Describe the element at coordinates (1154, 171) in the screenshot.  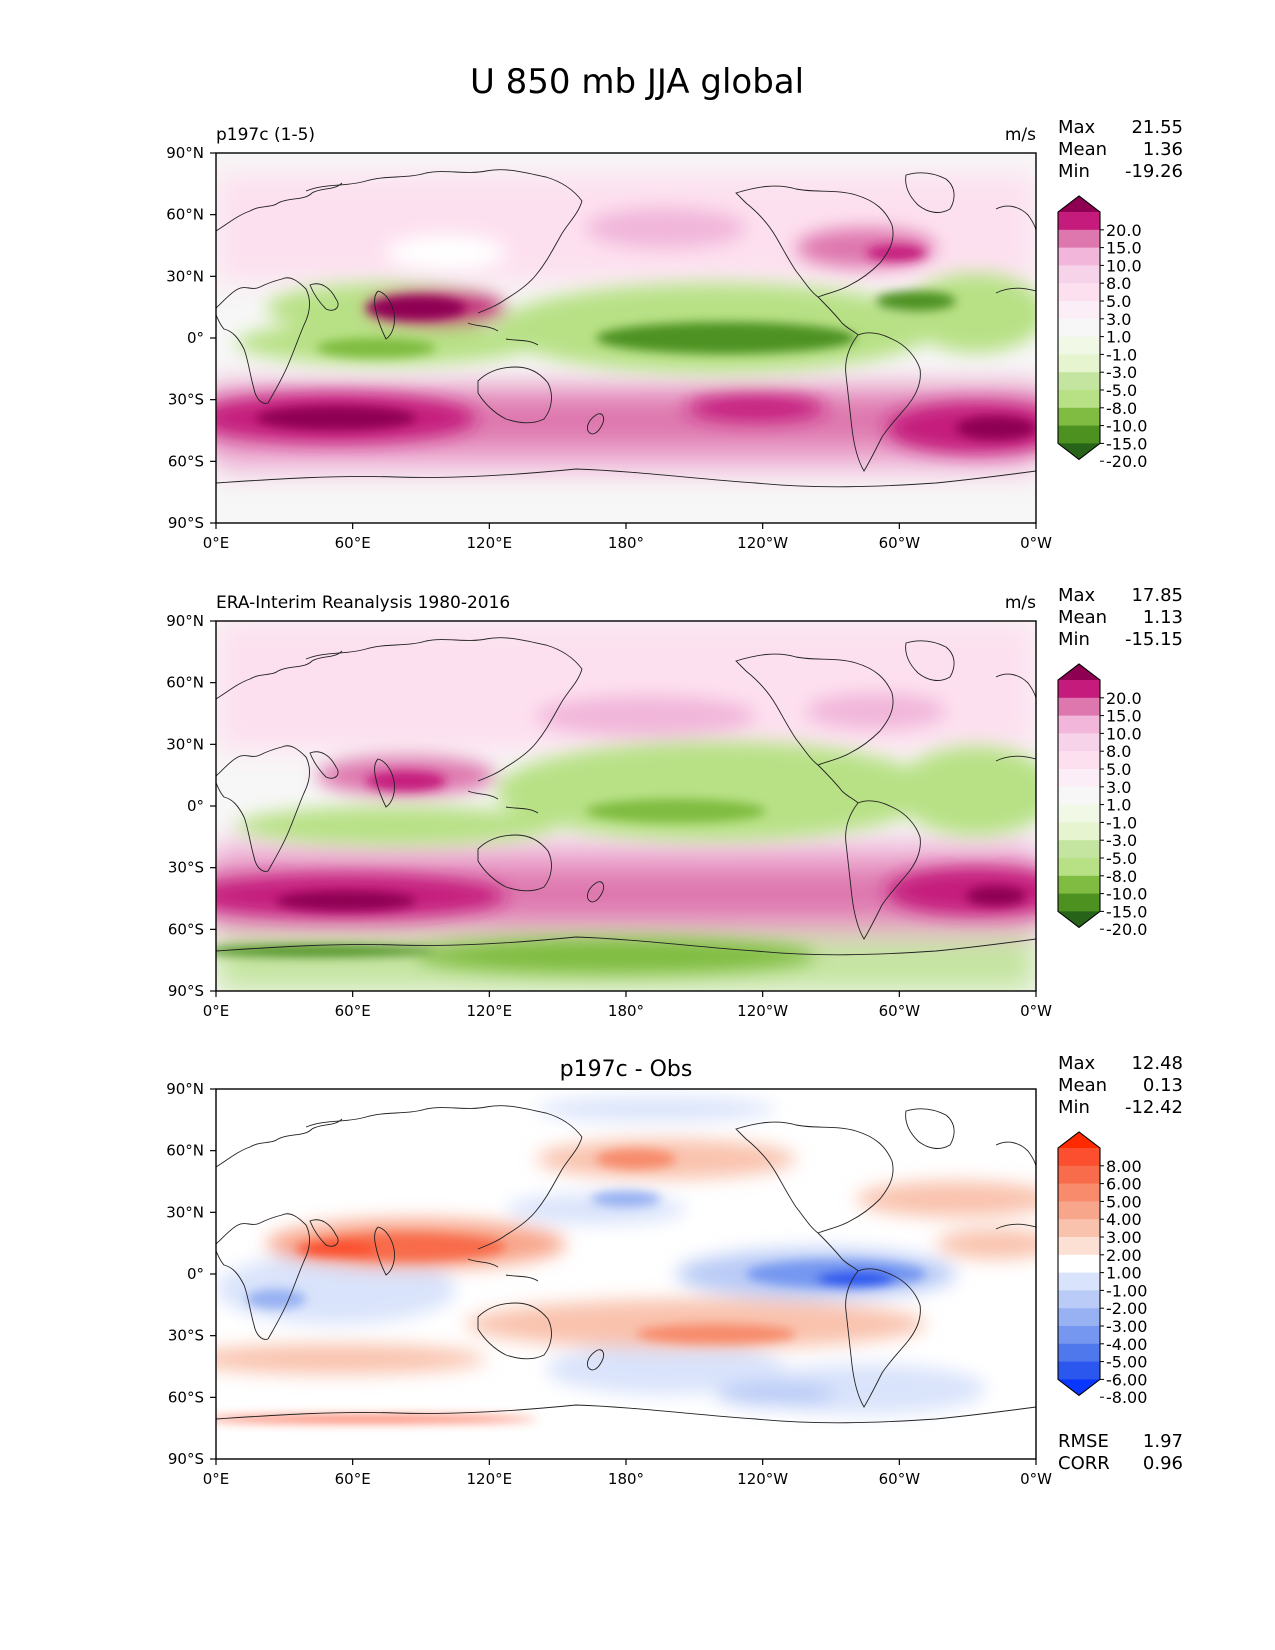
I see `stat-value-min: -19.26` at that location.